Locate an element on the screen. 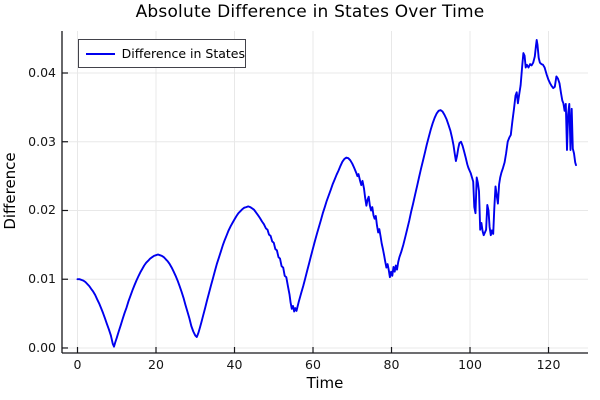  y-tick-label: 0.01 is located at coordinates (42, 279).